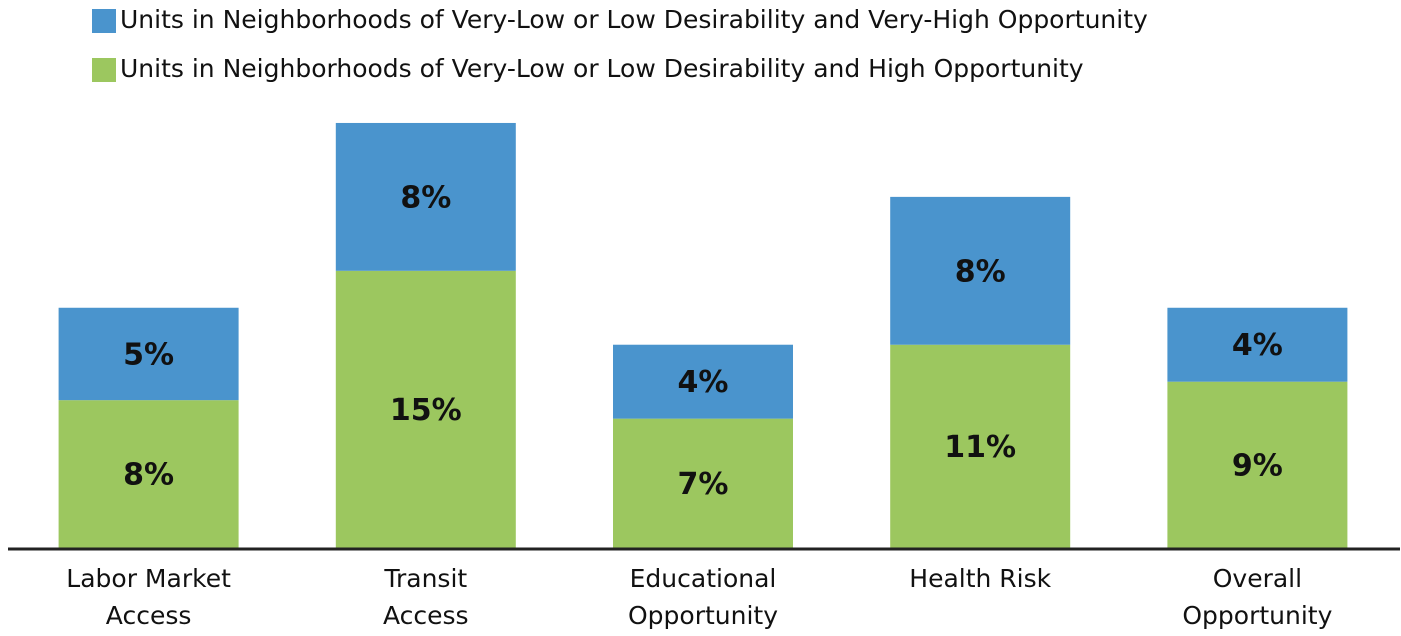 The height and width of the screenshot is (636, 1401). What do you see at coordinates (425, 578) in the screenshot?
I see `x-tick-label: Transit` at bounding box center [425, 578].